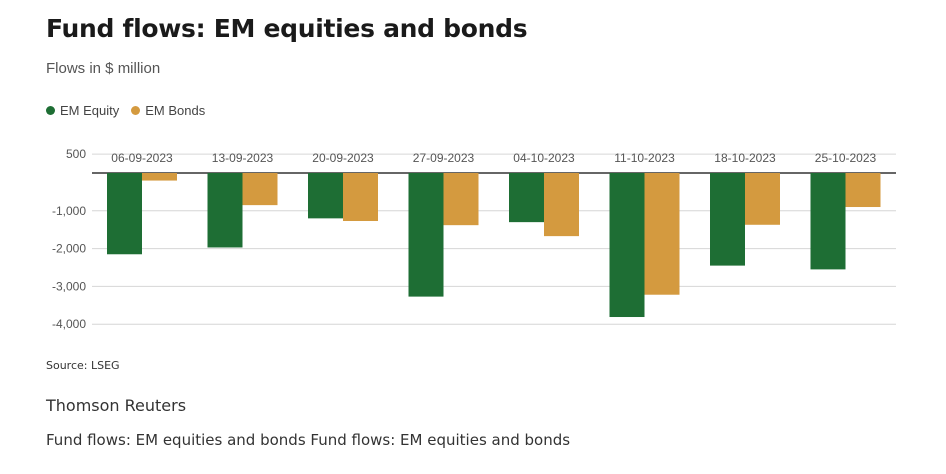 The height and width of the screenshot is (474, 946). I want to click on chart-legend: EM Equity EM Bonds, so click(131, 110).